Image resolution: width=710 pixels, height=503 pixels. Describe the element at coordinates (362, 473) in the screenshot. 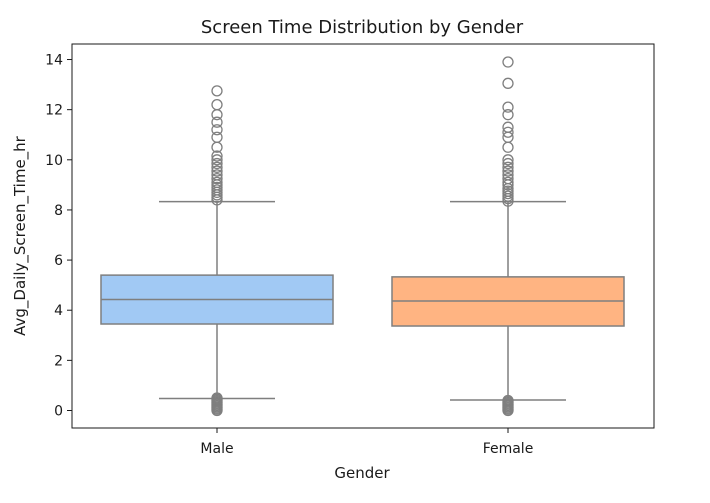

I see `x-axis-label: Gender` at that location.